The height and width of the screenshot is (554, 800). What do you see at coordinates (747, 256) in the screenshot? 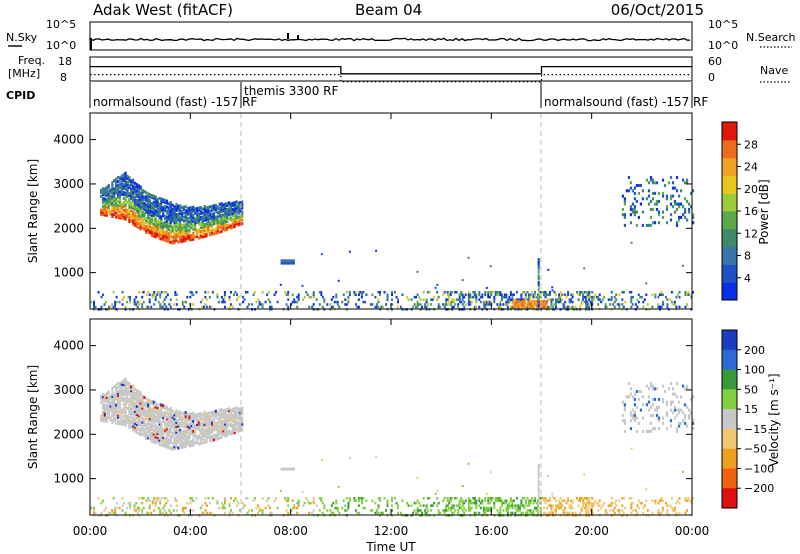
I see `power-colorbar-tick-label: 8` at bounding box center [747, 256].